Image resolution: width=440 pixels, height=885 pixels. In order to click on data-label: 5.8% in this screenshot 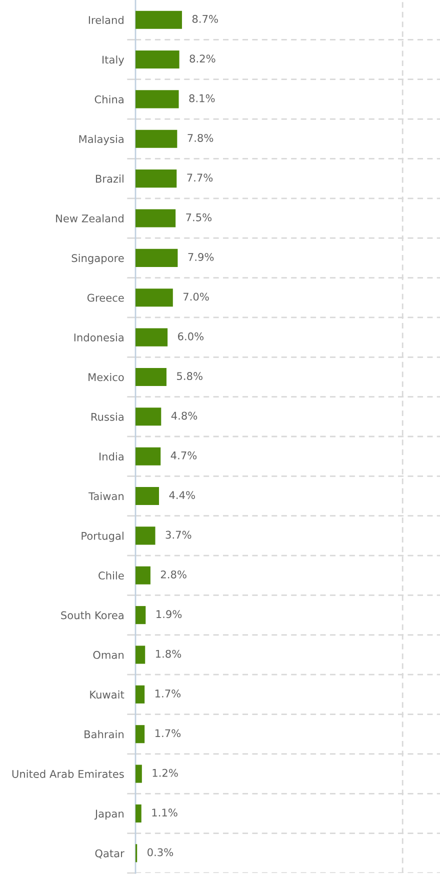, I will do `click(189, 376)`.